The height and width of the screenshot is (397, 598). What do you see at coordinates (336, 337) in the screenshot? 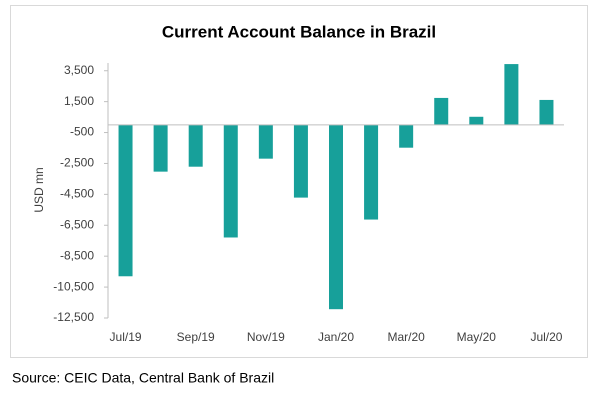
I see `x-tick-label: Jan/20` at bounding box center [336, 337].